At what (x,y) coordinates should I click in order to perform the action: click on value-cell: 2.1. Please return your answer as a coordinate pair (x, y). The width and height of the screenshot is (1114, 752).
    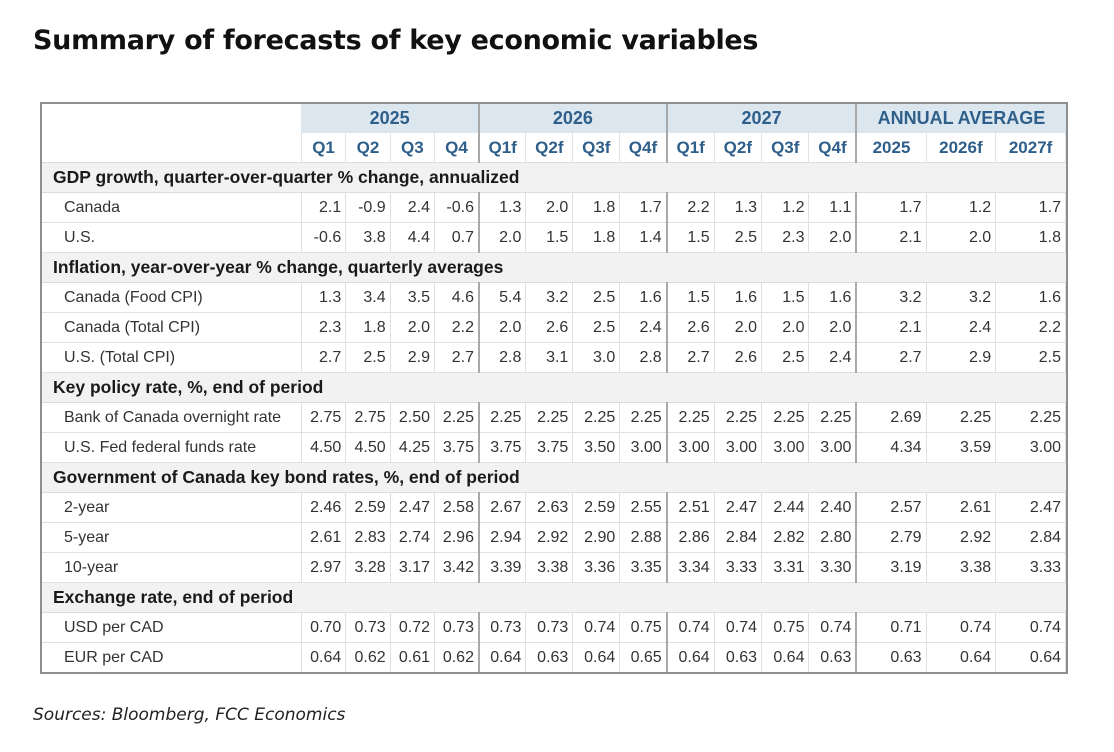
    Looking at the image, I should click on (891, 237).